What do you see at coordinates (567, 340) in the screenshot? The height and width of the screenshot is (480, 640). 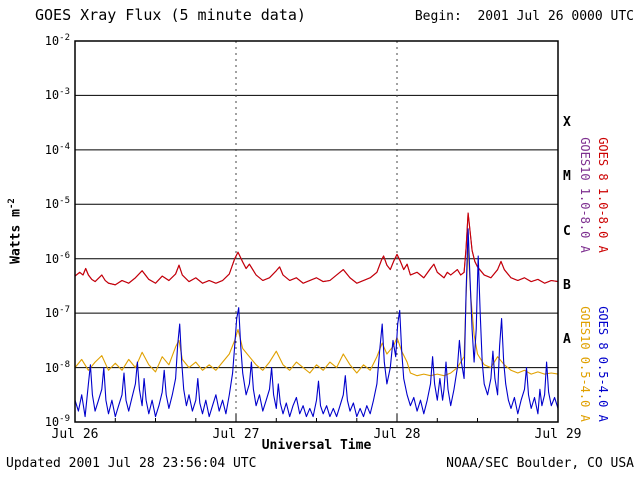 I see `flare-class-a: A` at bounding box center [567, 340].